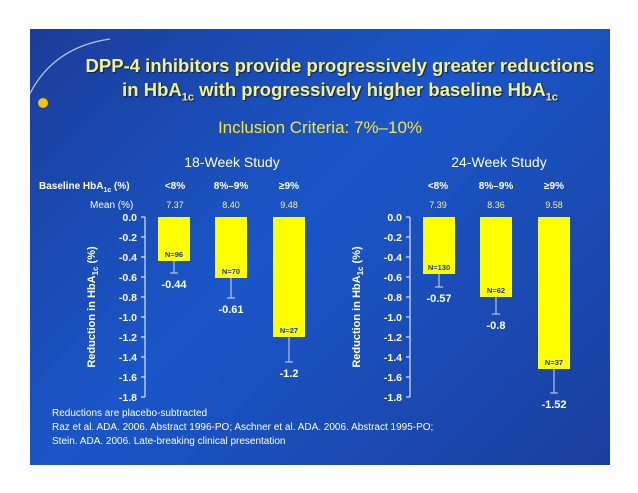  I want to click on chart-2-tick-label: -0.2, so click(393, 238).